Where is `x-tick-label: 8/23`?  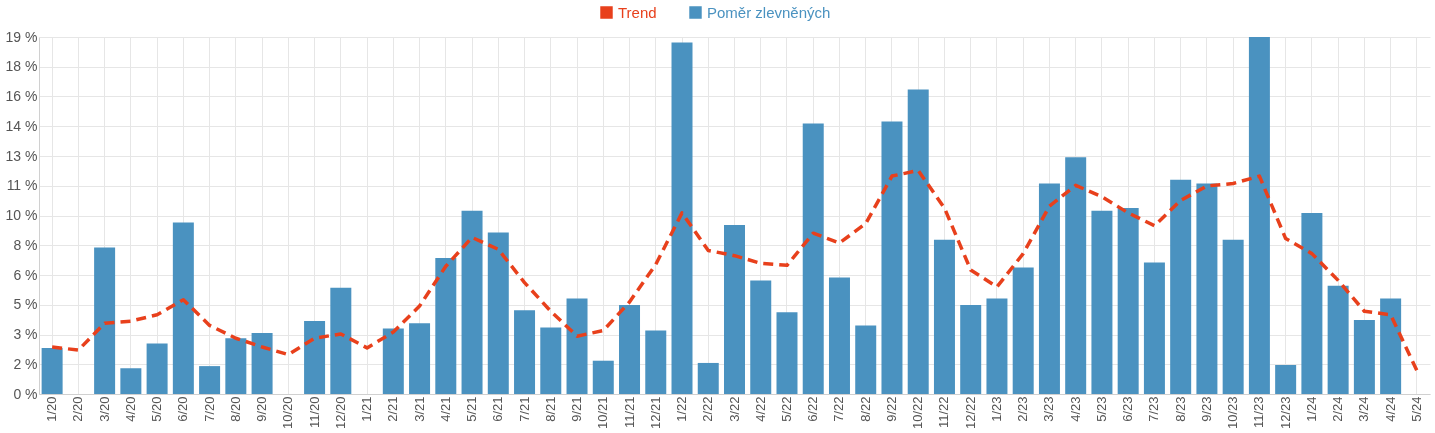 x-tick-label: 8/23 is located at coordinates (1180, 409).